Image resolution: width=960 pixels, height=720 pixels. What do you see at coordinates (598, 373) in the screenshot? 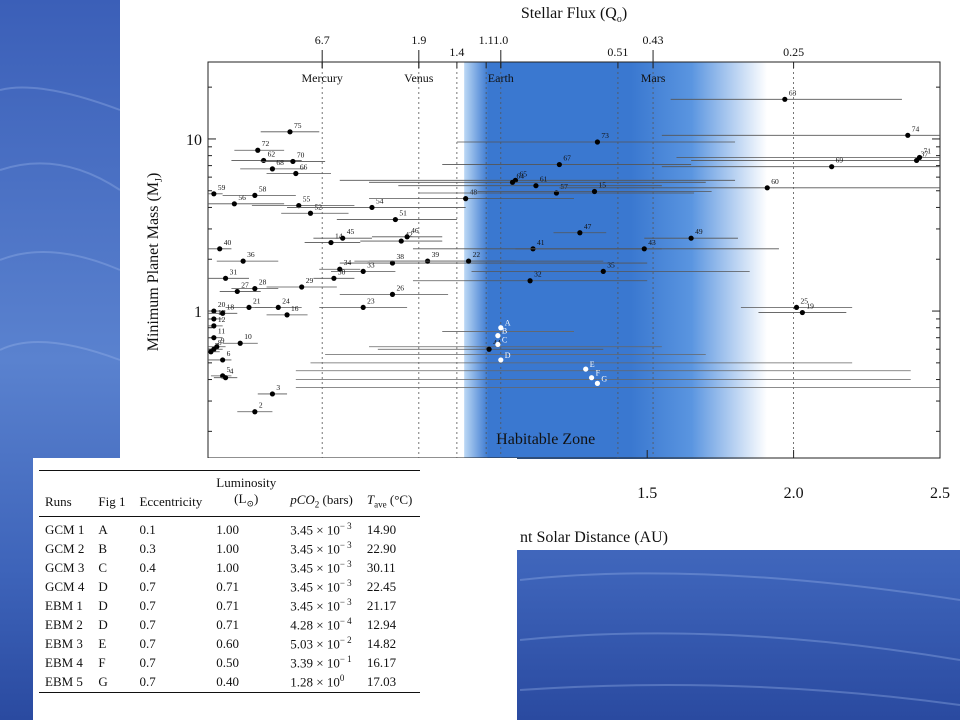
I see `simulation-point-label: F` at bounding box center [598, 373].